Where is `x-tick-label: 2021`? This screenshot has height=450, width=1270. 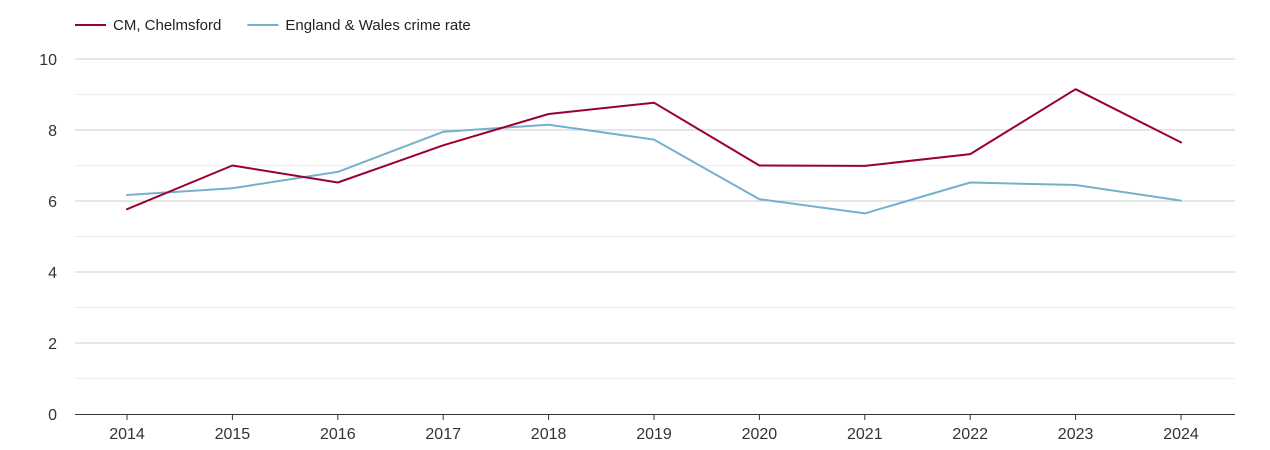 x-tick-label: 2021 is located at coordinates (865, 434).